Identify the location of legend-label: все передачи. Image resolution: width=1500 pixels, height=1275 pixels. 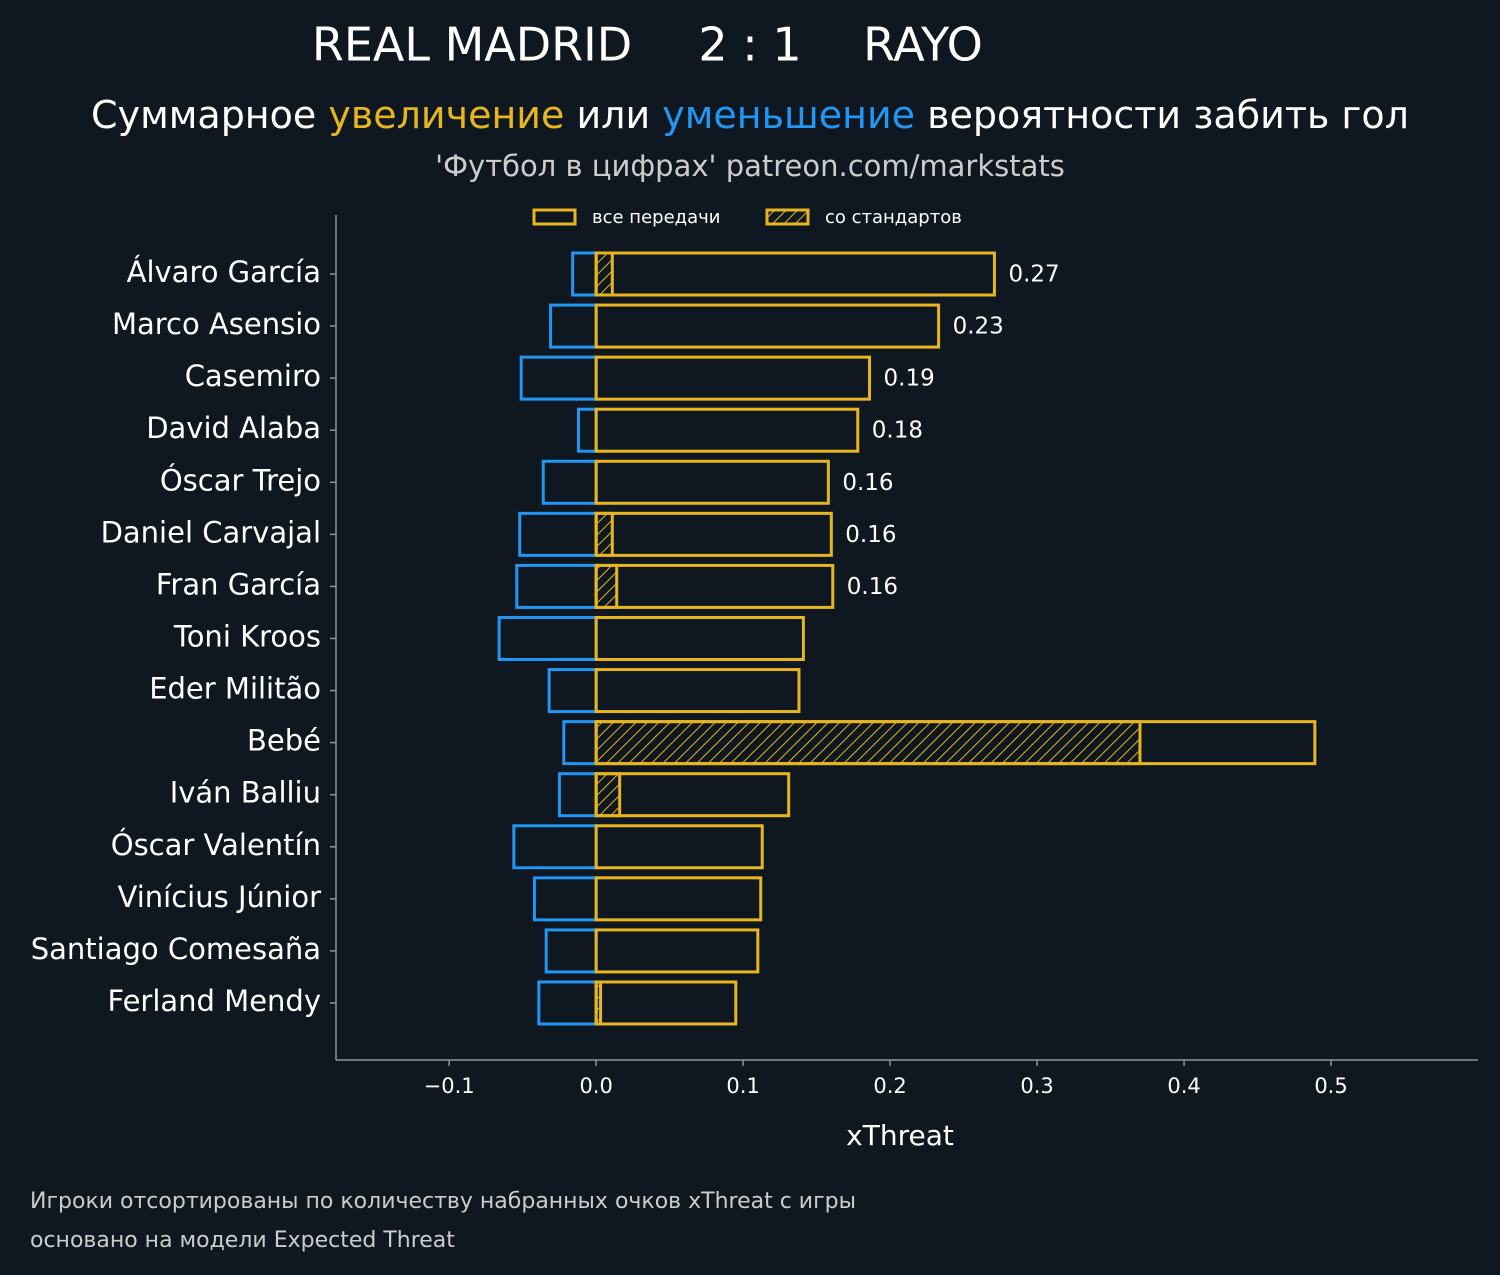
(656, 217).